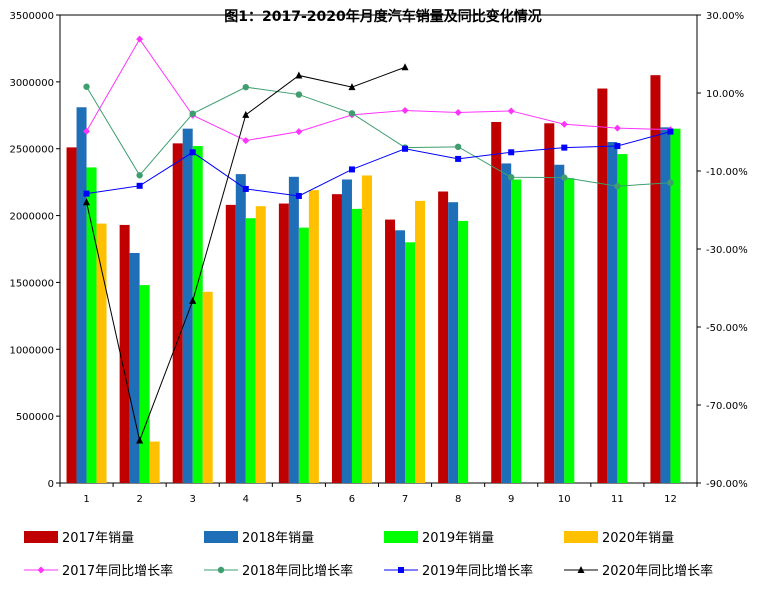  Describe the element at coordinates (405, 499) in the screenshot. I see `x-axis-tick-label: 7` at that location.